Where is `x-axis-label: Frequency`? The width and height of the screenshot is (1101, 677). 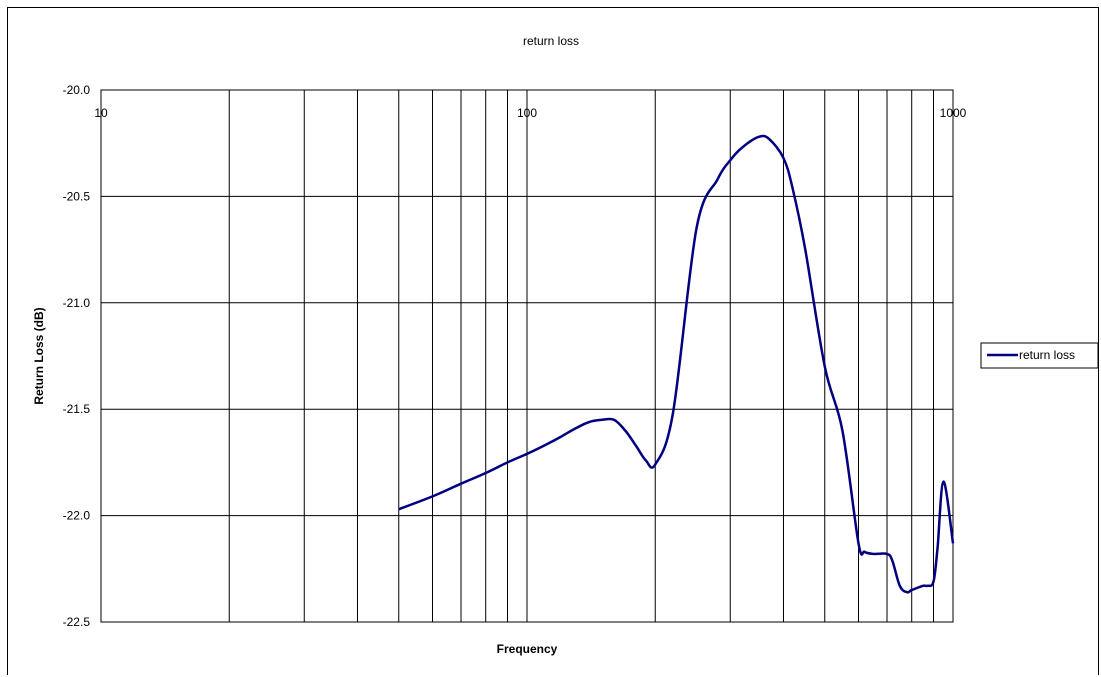 x-axis-label: Frequency is located at coordinates (527, 649).